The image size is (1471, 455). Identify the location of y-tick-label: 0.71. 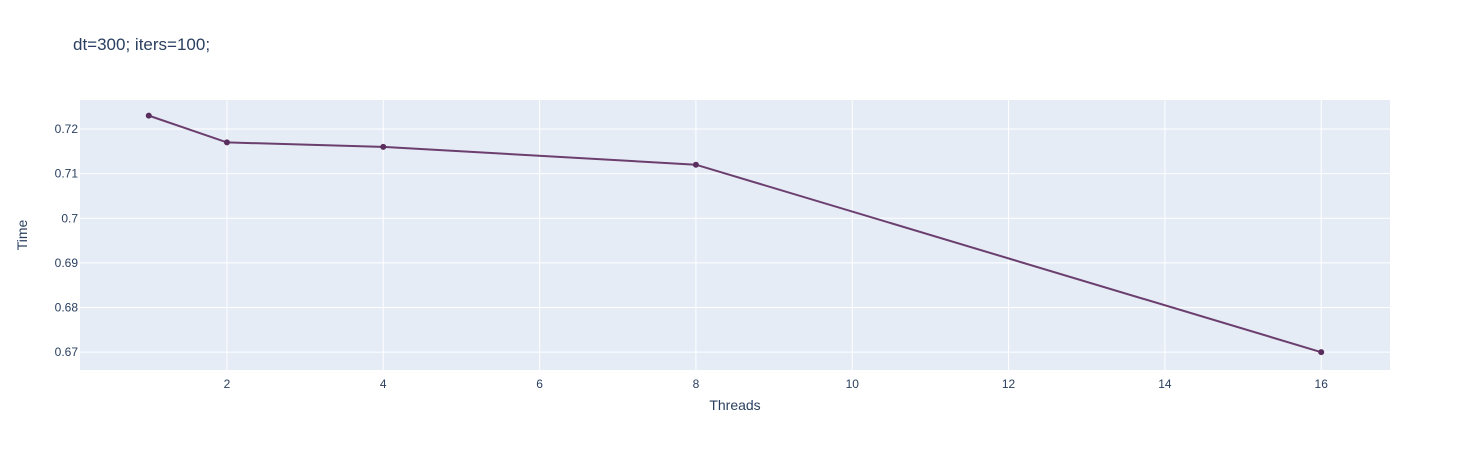
(67, 174).